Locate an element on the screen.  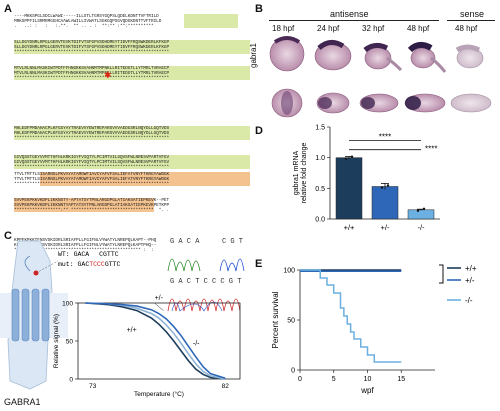
timepoint-48hpf: 48 hpf is located at coordinates (418, 28).